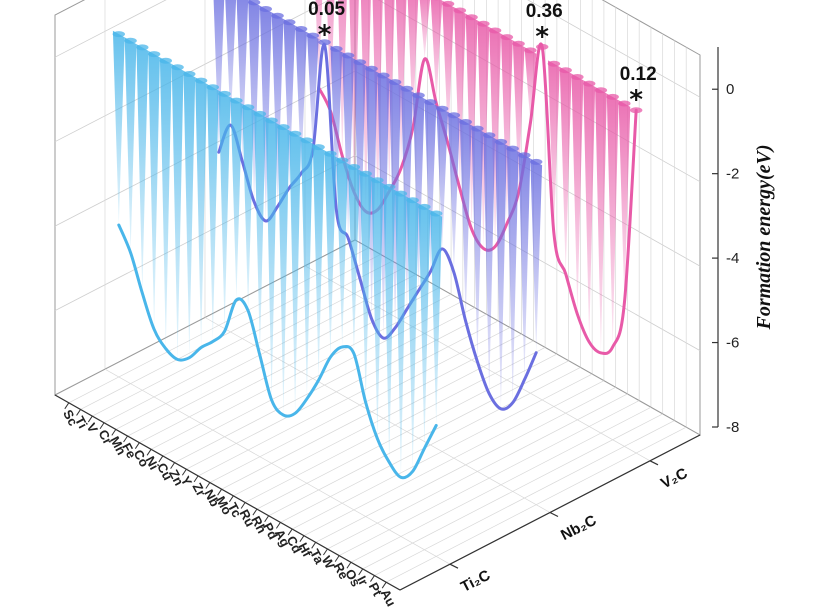 The width and height of the screenshot is (815, 614). What do you see at coordinates (277, 466) in the screenshot?
I see `floor-gridline` at bounding box center [277, 466].